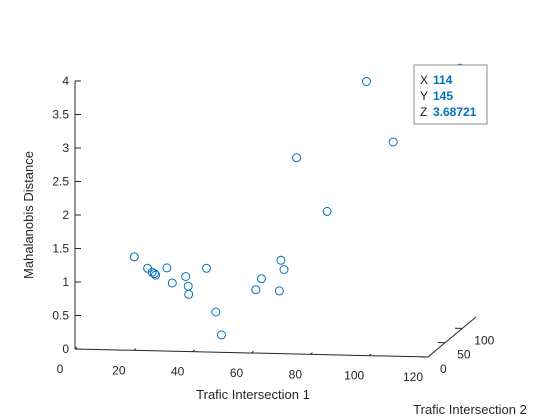  What do you see at coordinates (119, 370) in the screenshot?
I see `x-tick-label: 20` at bounding box center [119, 370].